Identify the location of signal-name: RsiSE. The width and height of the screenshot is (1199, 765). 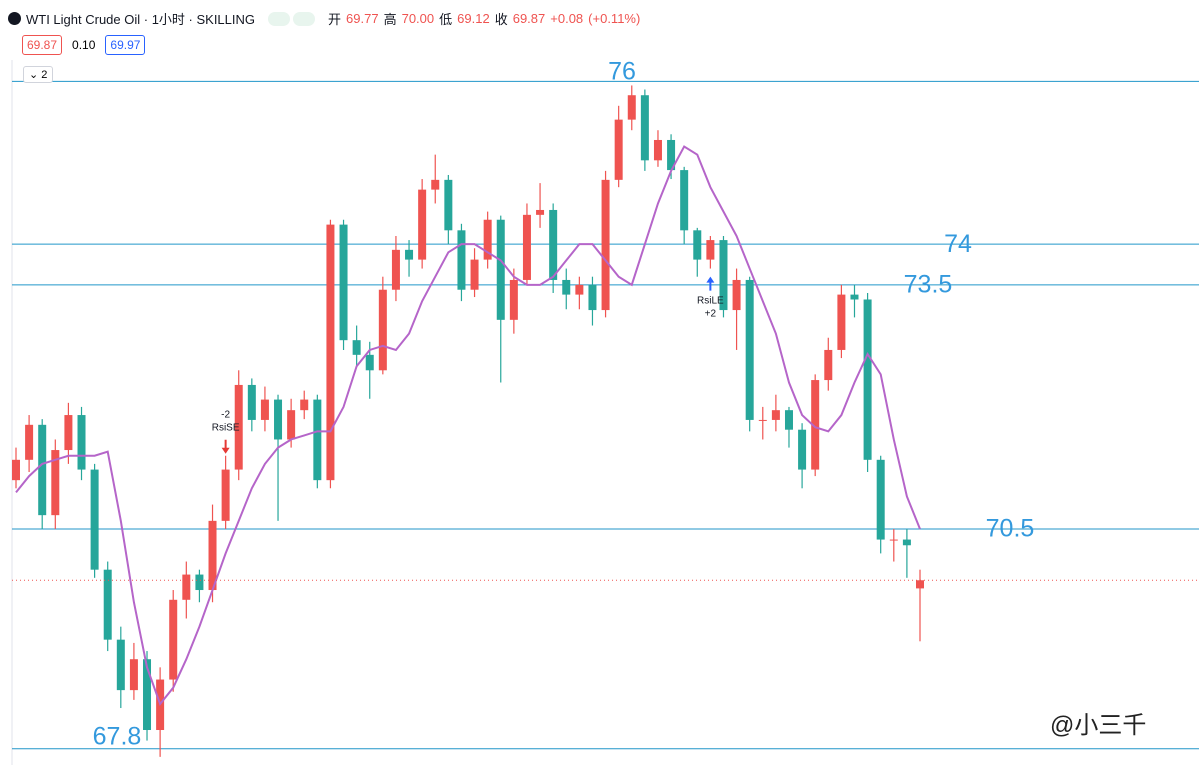
(226, 428).